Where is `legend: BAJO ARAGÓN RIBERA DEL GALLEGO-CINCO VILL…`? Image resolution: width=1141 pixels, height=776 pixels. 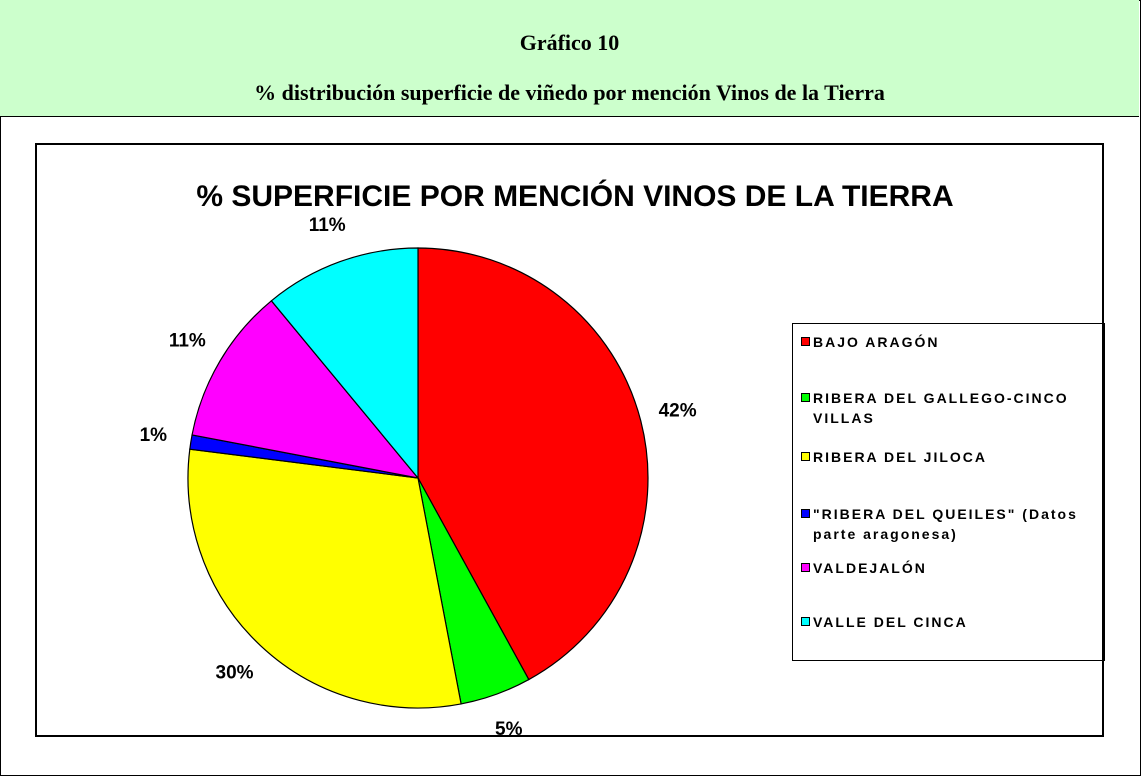
legend: BAJO ARAGÓN RIBERA DEL GALLEGO-CINCO VILL… is located at coordinates (948, 492).